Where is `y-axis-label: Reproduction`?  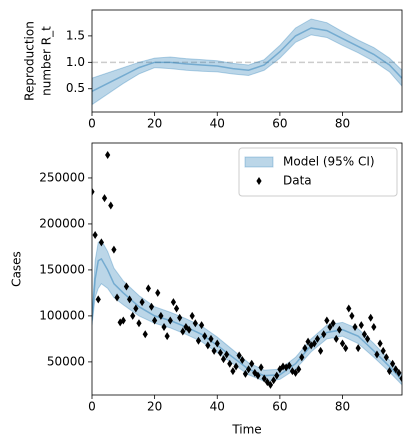
y-axis-label: Reproduction is located at coordinates (30, 61).